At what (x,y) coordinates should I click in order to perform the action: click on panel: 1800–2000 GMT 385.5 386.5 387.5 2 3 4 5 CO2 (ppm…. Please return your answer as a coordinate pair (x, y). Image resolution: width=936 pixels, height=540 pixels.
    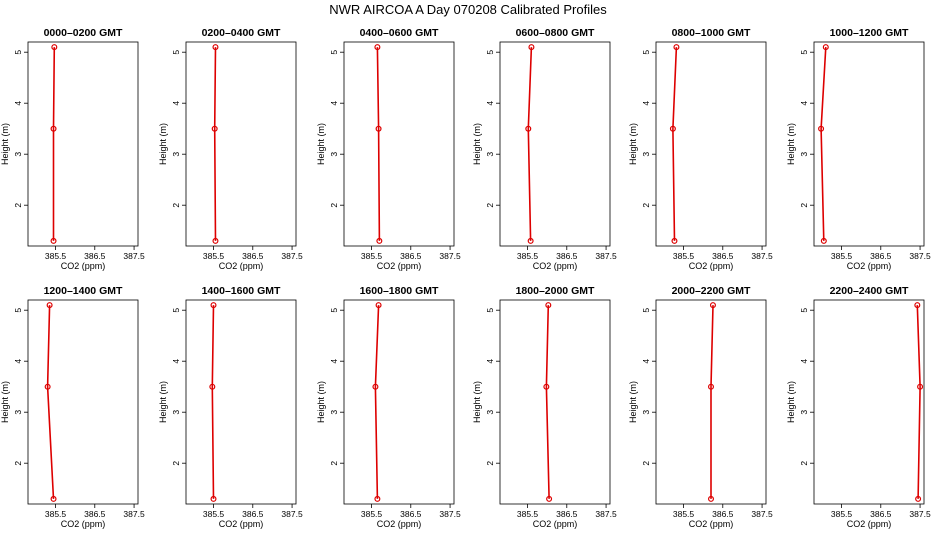
    Looking at the image, I should click on (544, 407).